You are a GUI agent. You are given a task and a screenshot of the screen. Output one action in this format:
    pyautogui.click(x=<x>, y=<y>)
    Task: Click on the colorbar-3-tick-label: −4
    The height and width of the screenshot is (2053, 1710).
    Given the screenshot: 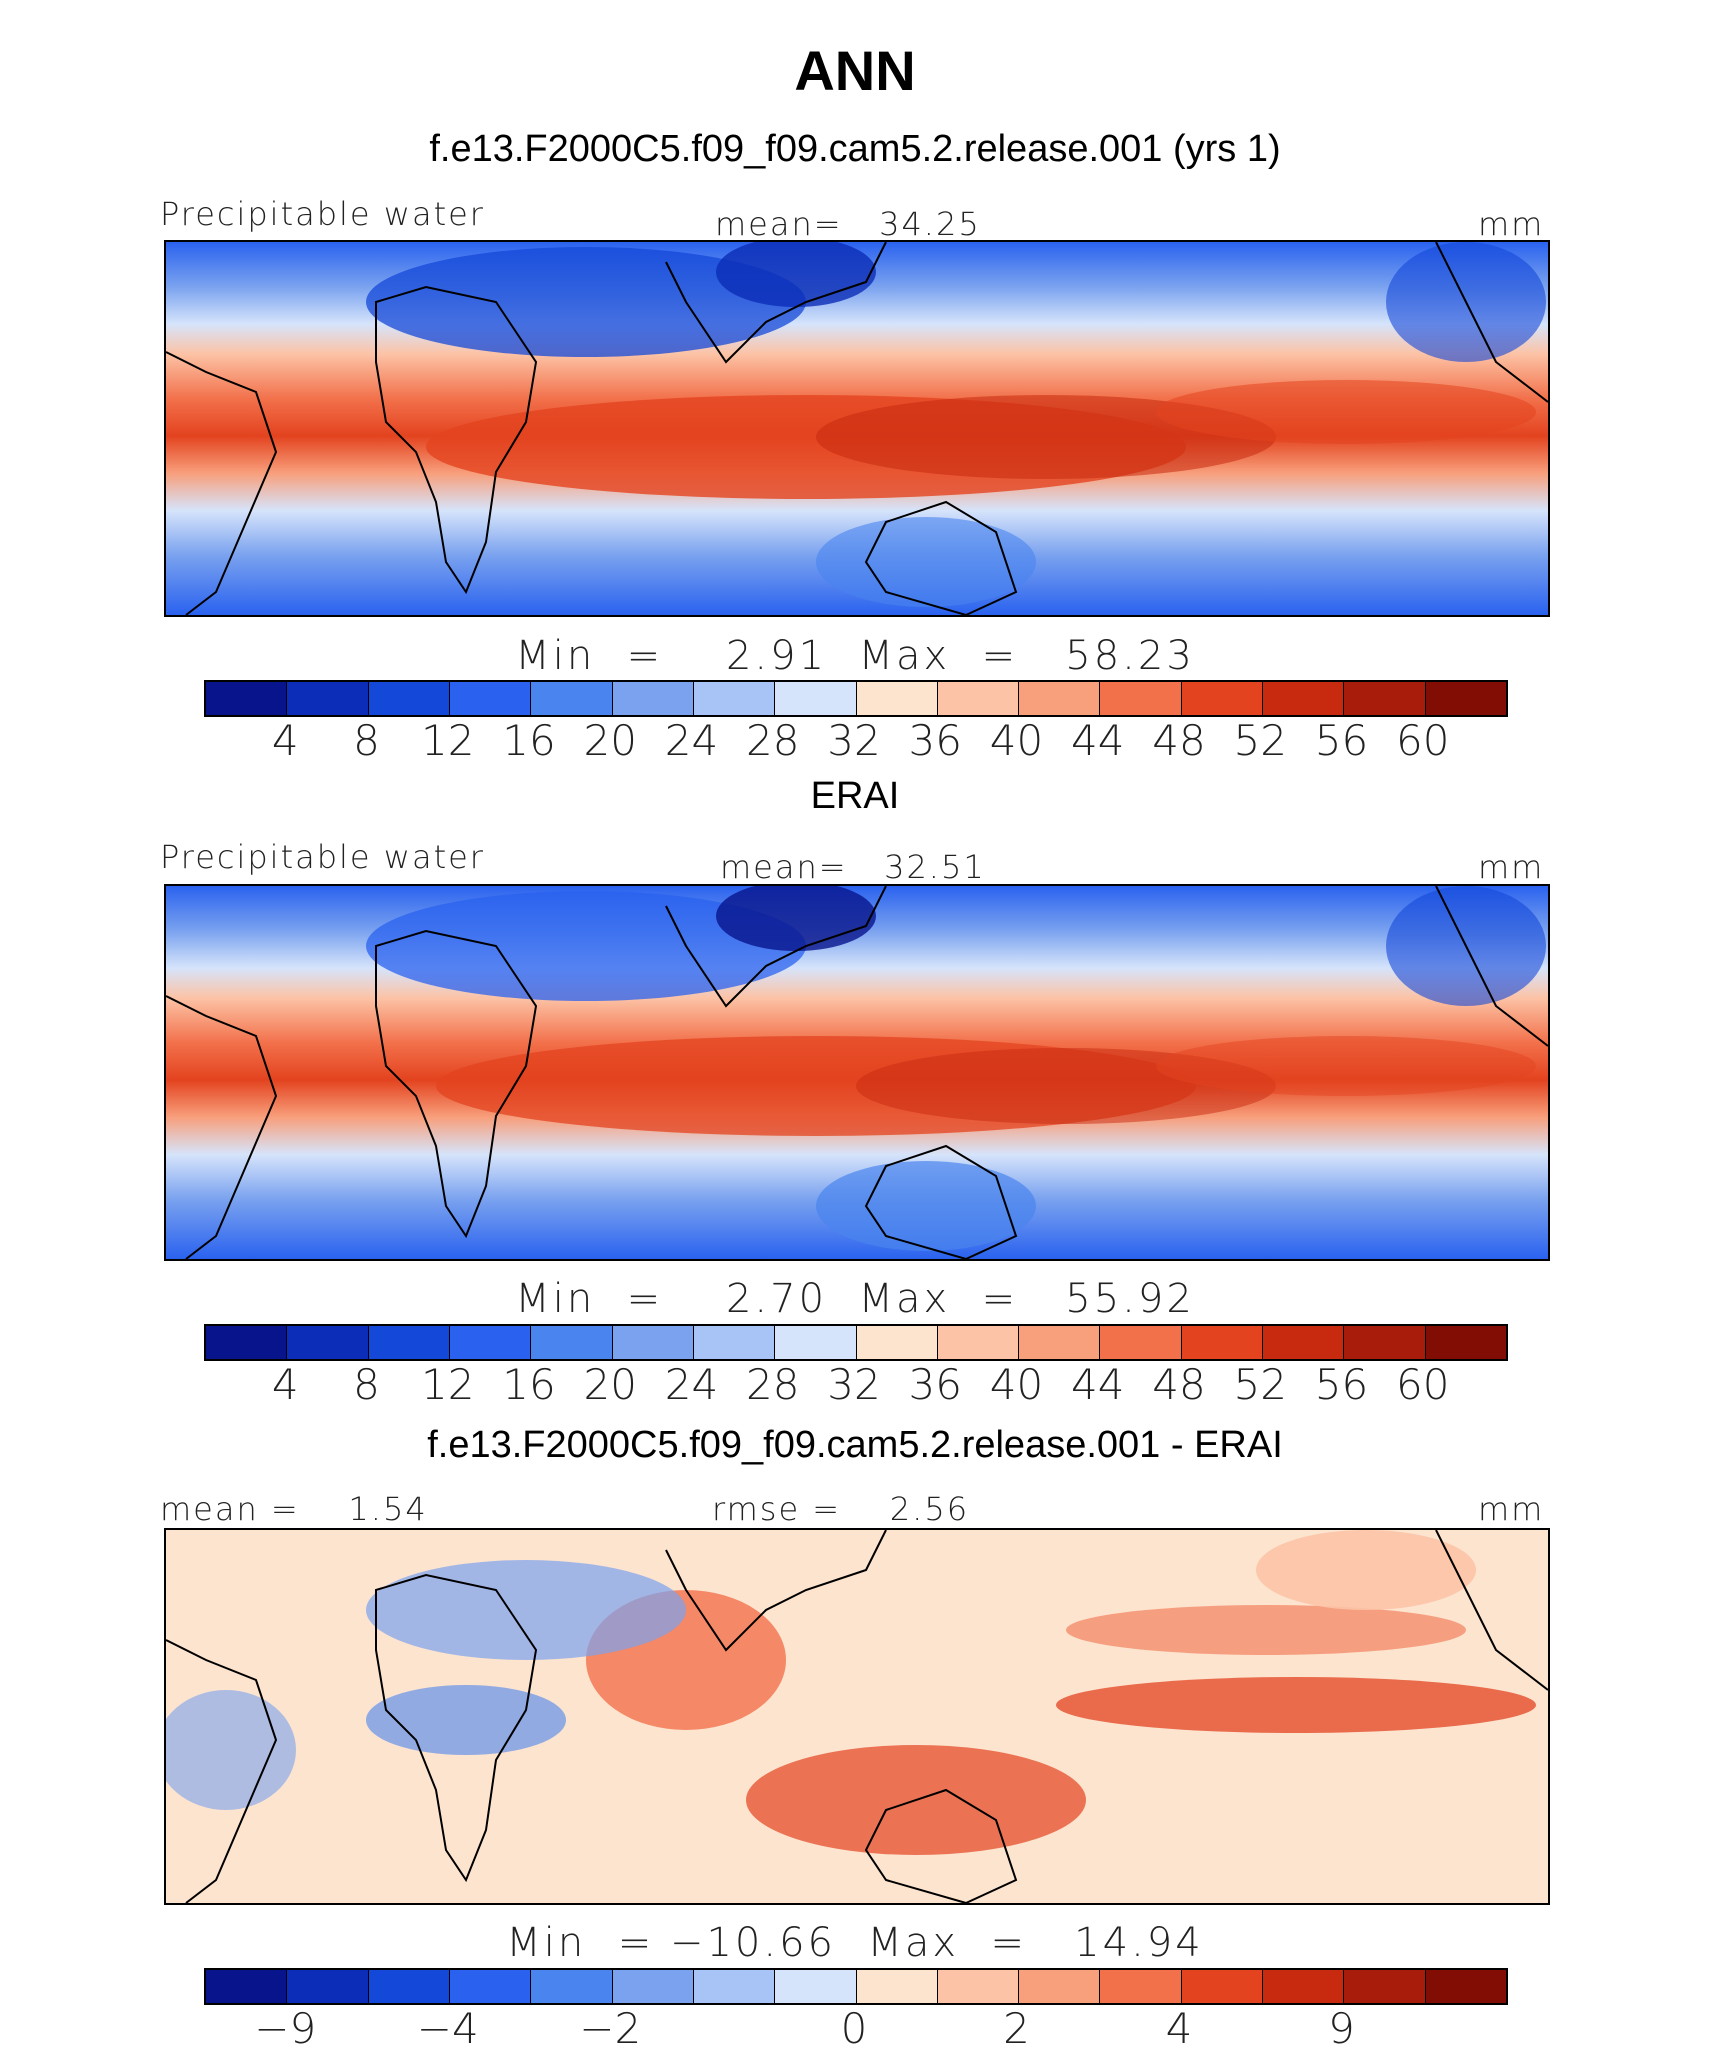 What is the action you would take?
    pyautogui.click(x=447, y=2028)
    